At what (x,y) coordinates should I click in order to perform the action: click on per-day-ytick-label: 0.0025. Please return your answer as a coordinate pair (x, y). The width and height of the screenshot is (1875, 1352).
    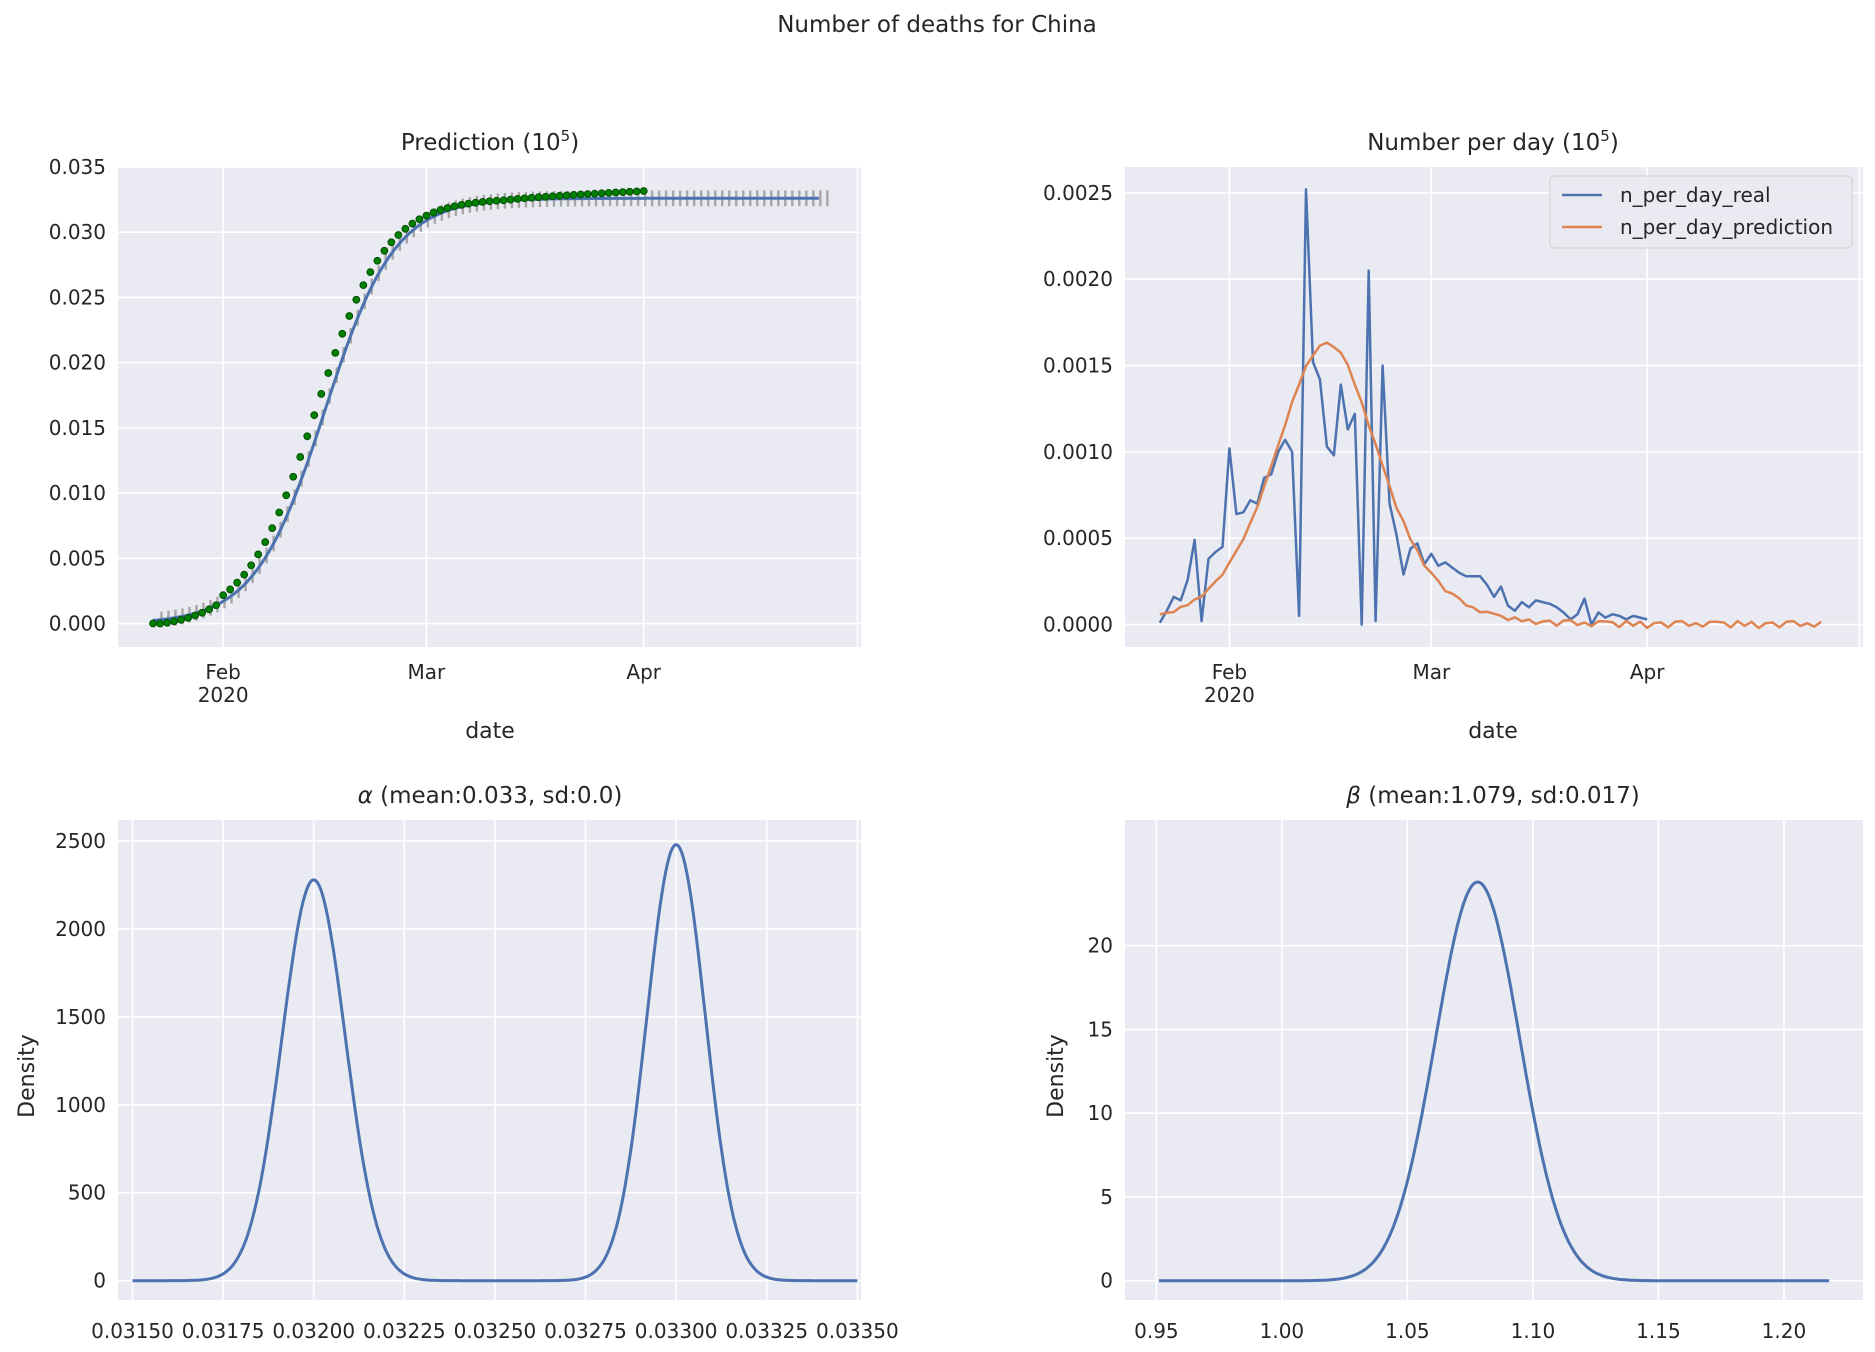
    Looking at the image, I should click on (1078, 193).